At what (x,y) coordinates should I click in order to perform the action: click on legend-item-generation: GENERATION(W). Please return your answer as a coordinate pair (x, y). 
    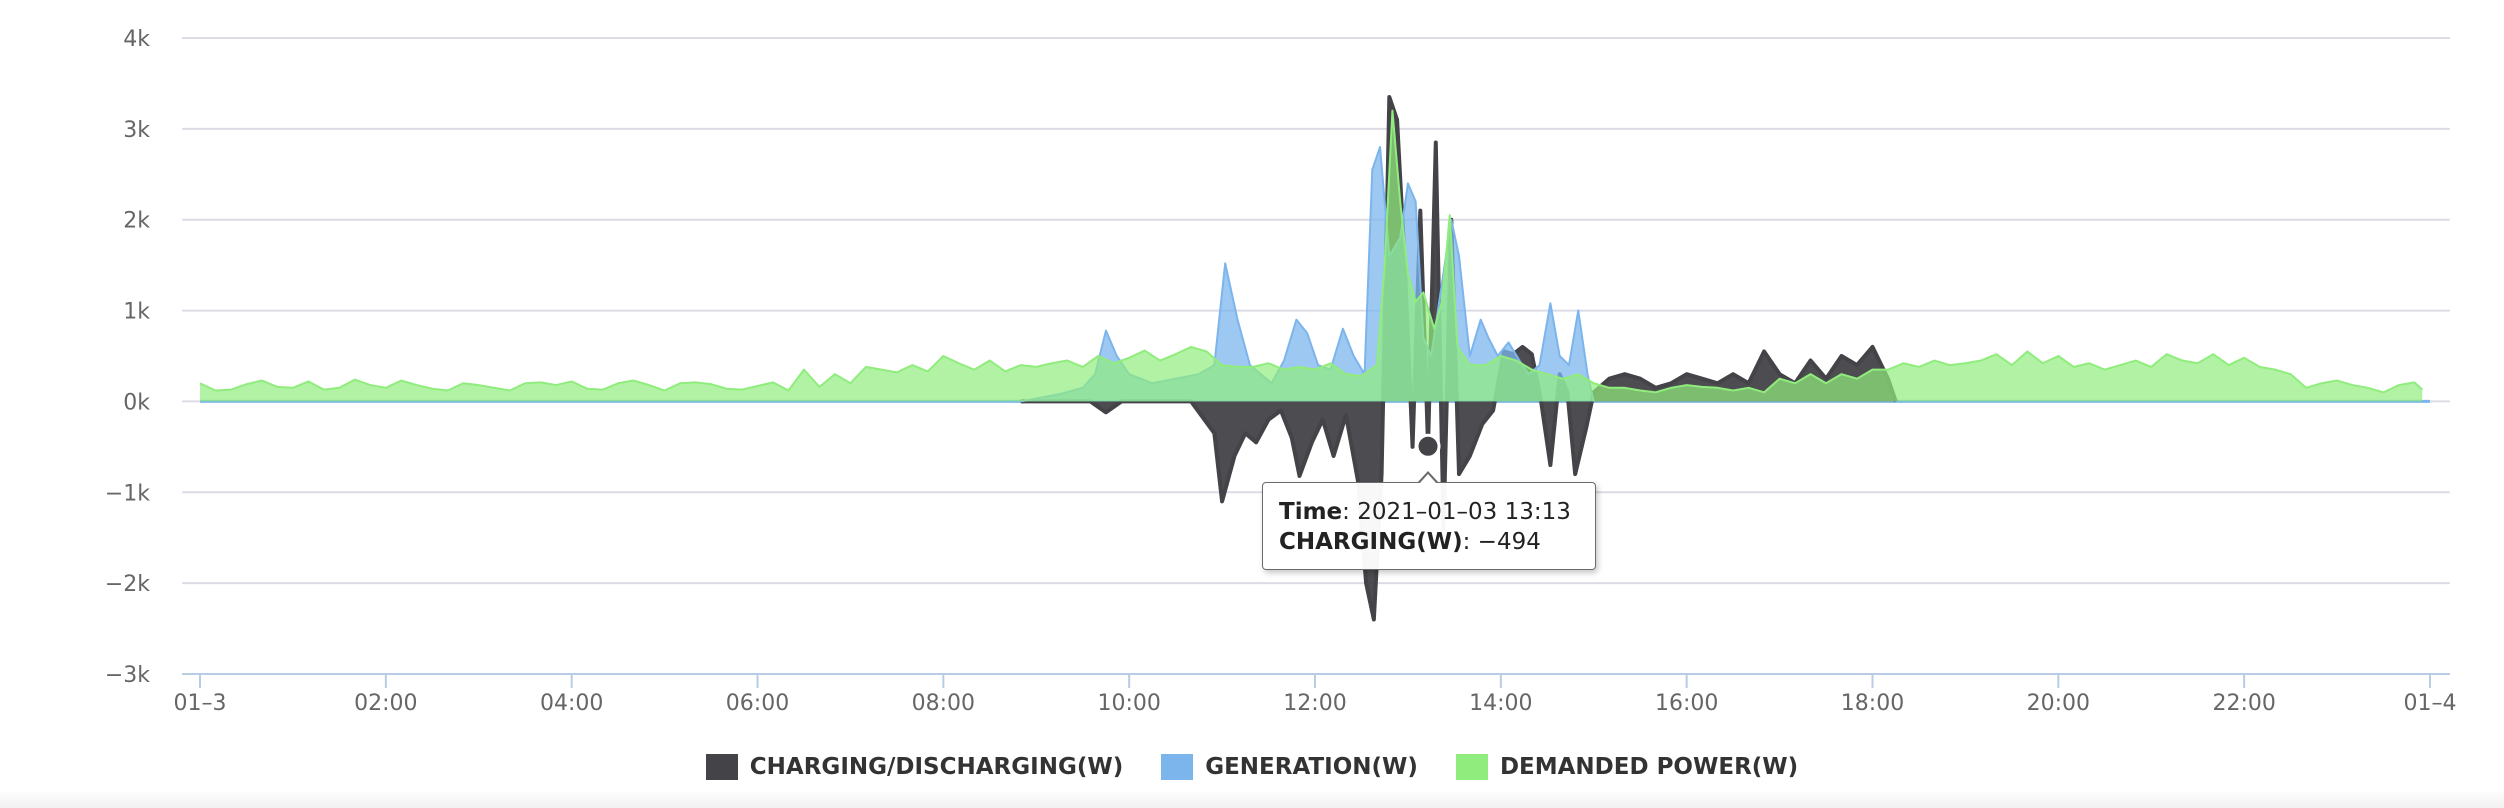
    Looking at the image, I should click on (1289, 767).